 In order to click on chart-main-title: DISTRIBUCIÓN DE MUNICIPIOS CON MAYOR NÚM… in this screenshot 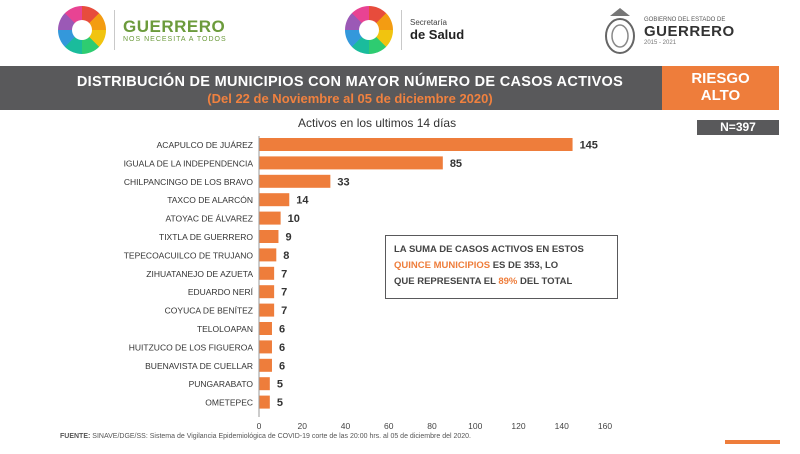, I will do `click(350, 82)`.